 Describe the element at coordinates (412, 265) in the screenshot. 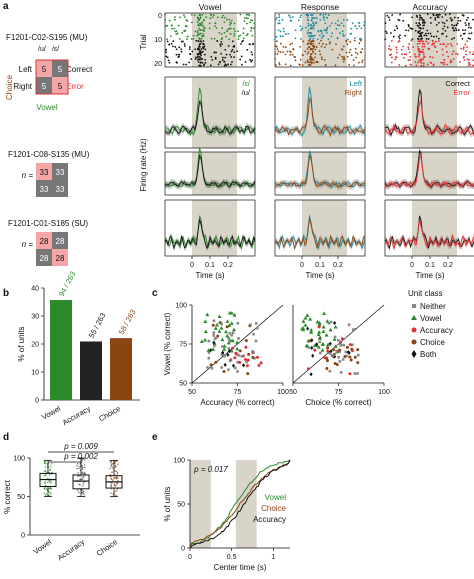

I see `x-tick-label: 0` at that location.